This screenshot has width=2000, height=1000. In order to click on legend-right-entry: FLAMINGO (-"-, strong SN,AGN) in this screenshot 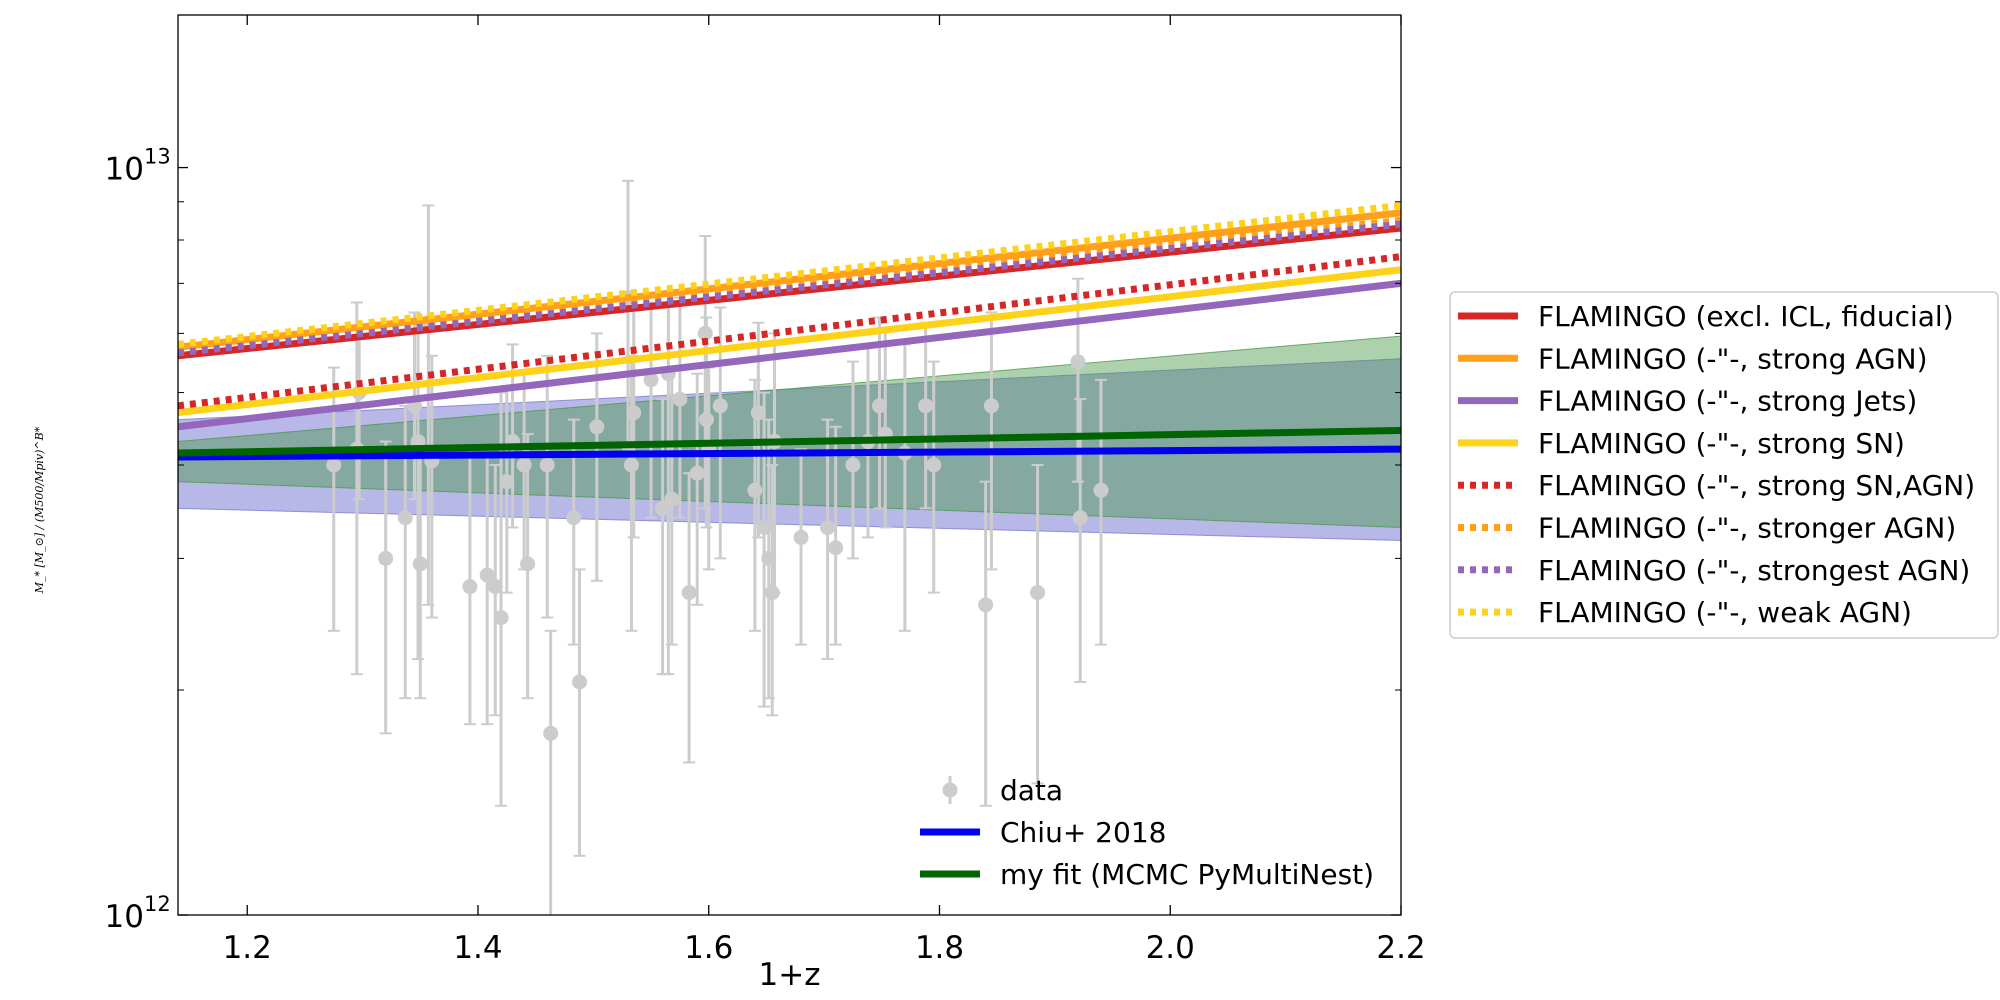, I will do `click(1716, 485)`.